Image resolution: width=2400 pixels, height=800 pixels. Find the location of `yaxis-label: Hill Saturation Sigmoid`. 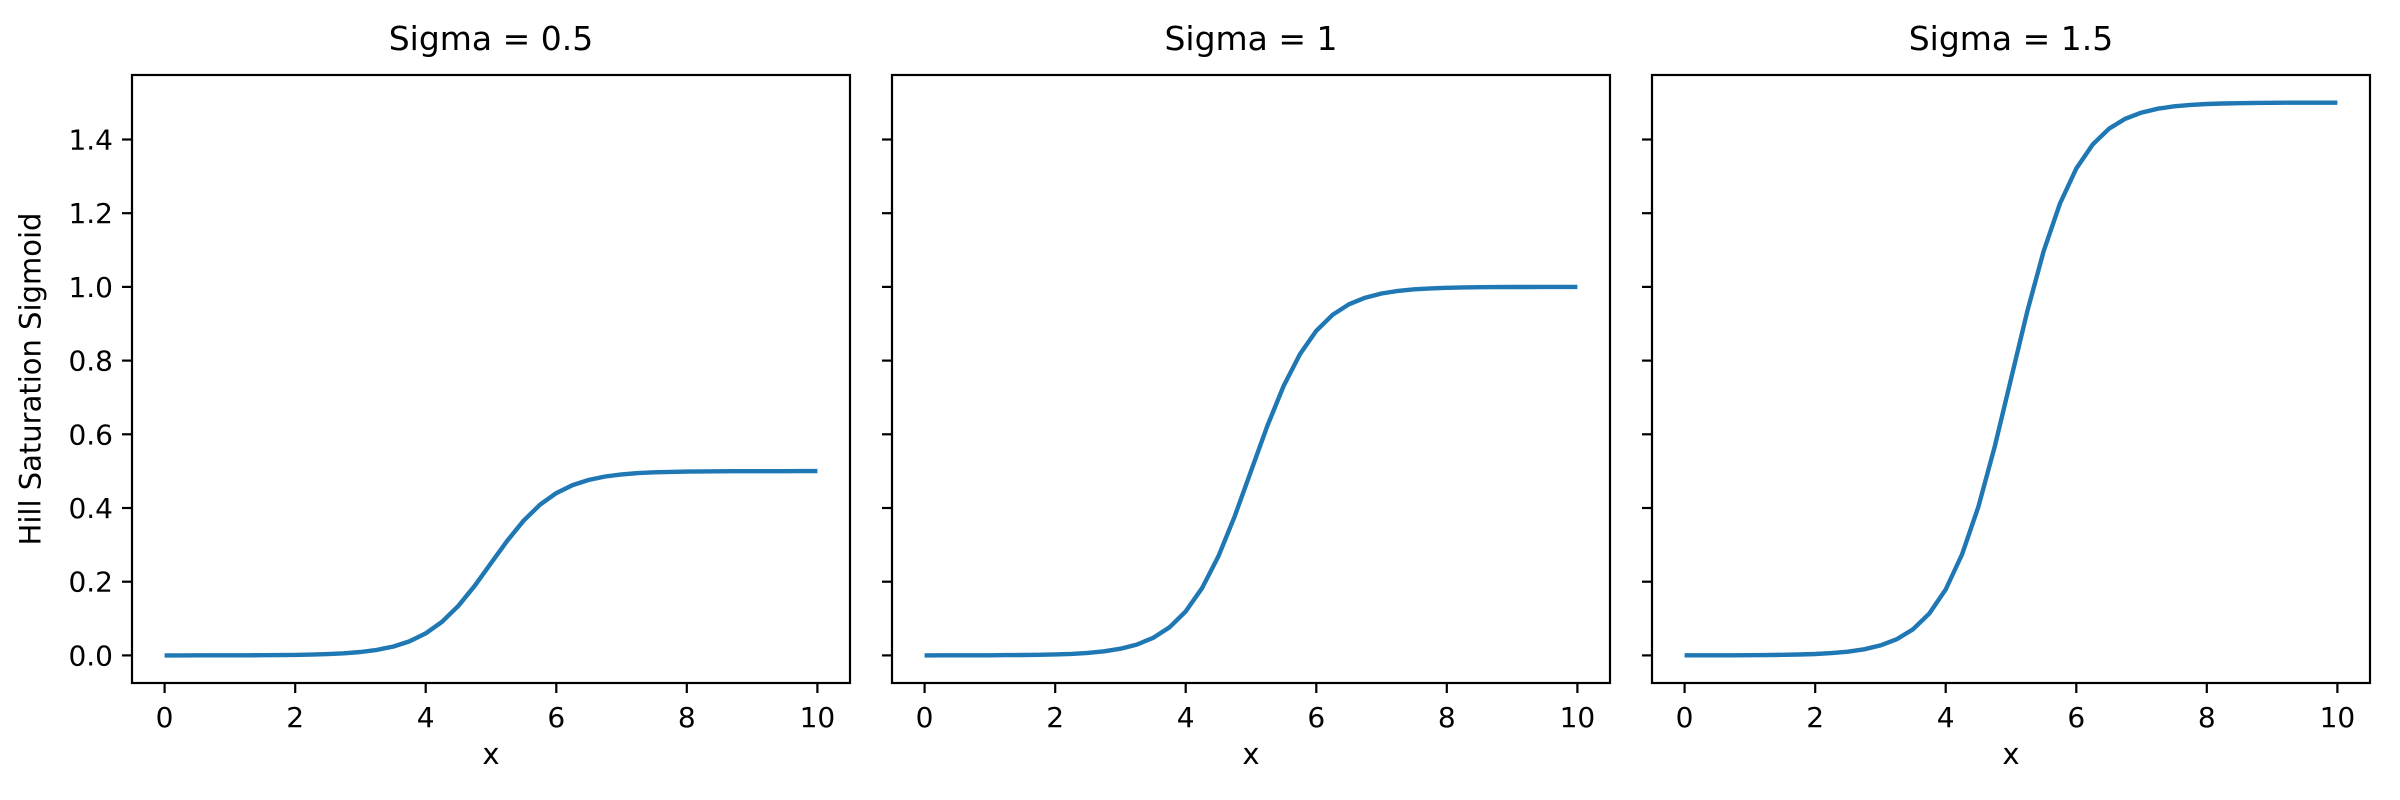

yaxis-label: Hill Saturation Sigmoid is located at coordinates (30, 379).